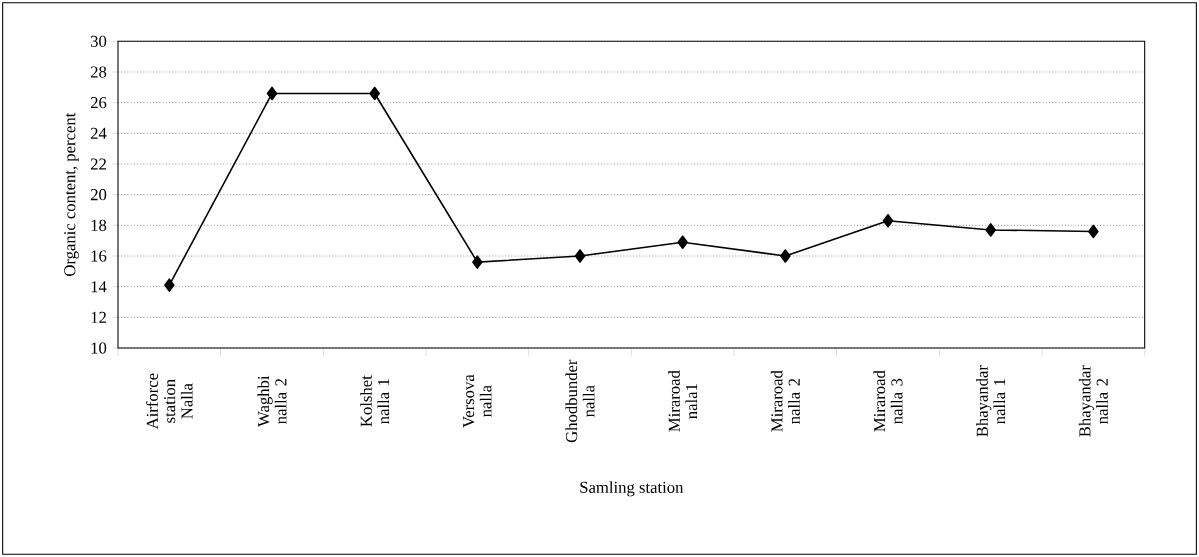 Image resolution: width=1199 pixels, height=557 pixels. I want to click on x-tick-label: Miraroad nalla 2, so click(785, 401).